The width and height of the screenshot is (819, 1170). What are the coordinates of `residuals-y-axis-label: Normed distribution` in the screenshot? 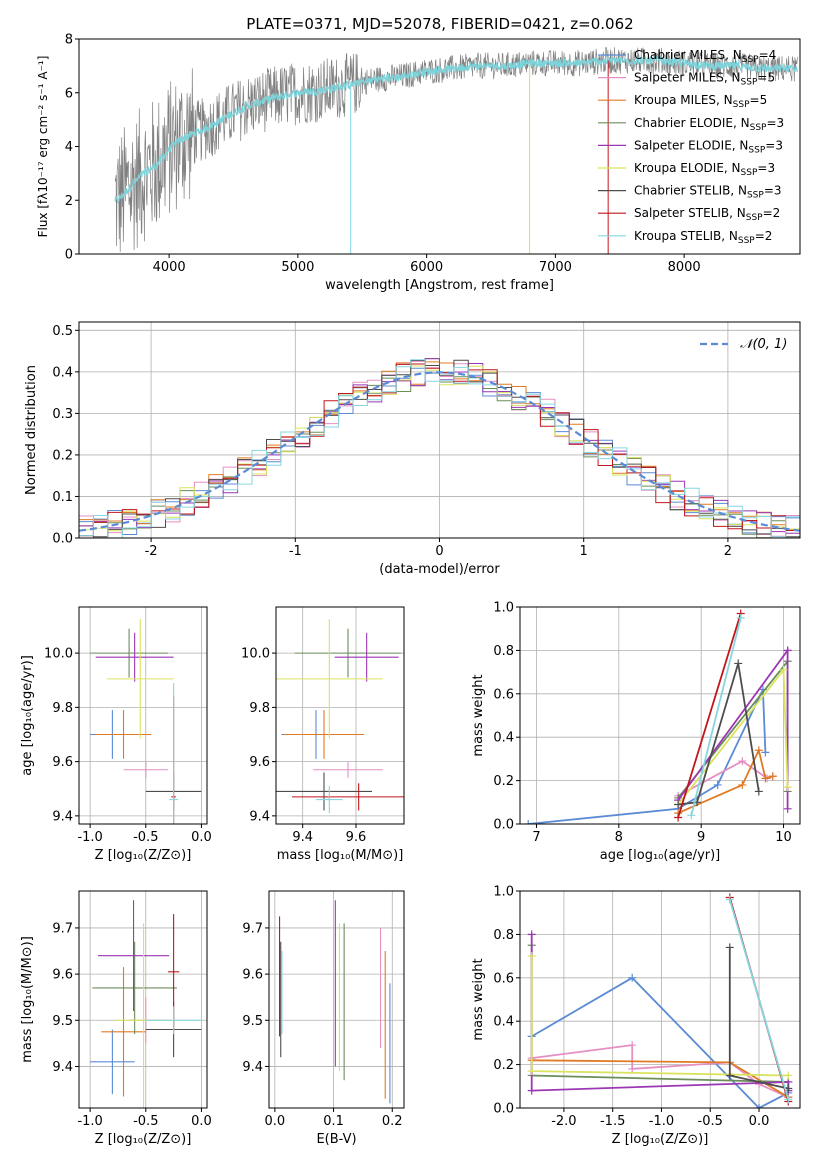 It's located at (31, 430).